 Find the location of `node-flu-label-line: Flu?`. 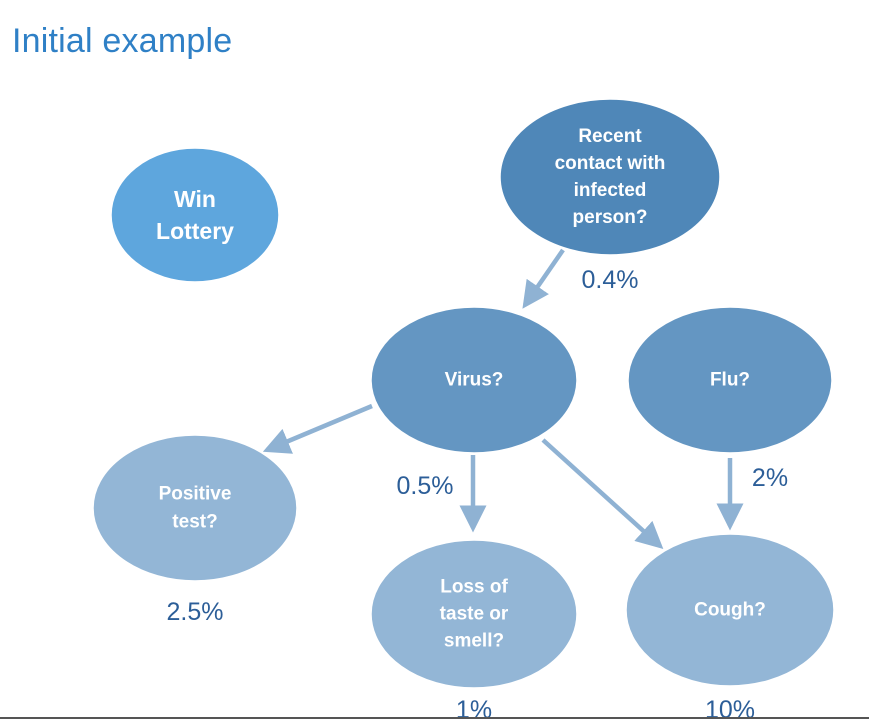

node-flu-label-line: Flu? is located at coordinates (730, 380).